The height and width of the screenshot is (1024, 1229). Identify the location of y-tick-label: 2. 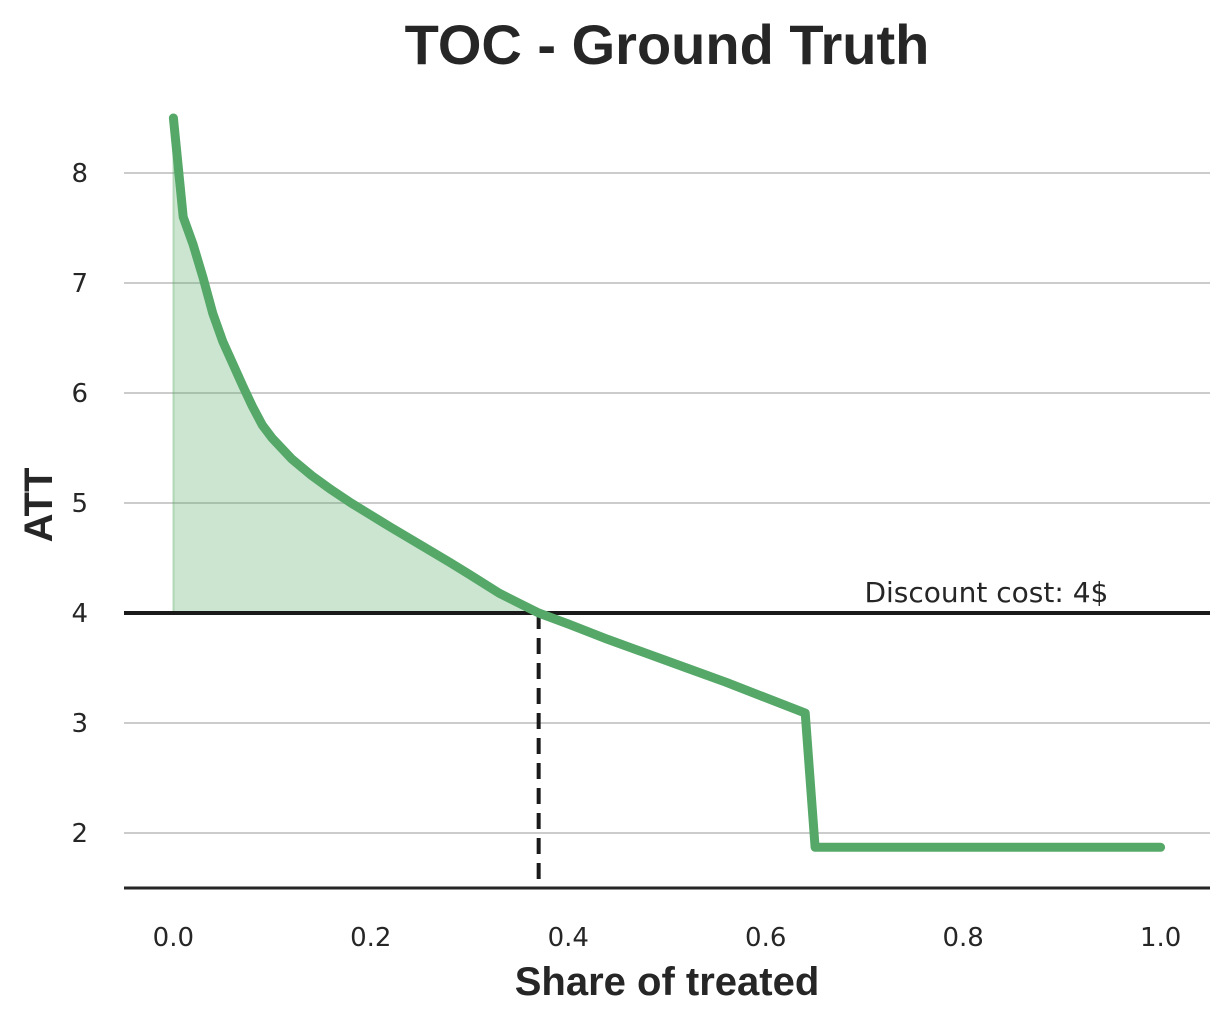
(79, 834).